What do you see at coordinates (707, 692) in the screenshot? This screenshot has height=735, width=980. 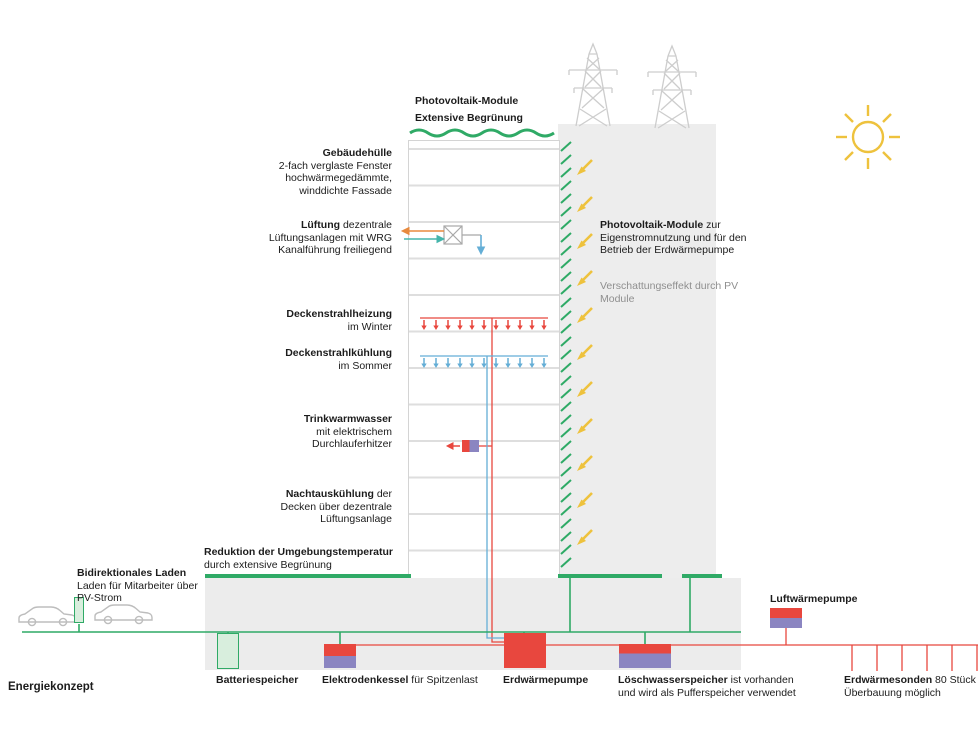 I see `label-fire-water-line: und wird als Pufferspeicher verwendet` at bounding box center [707, 692].